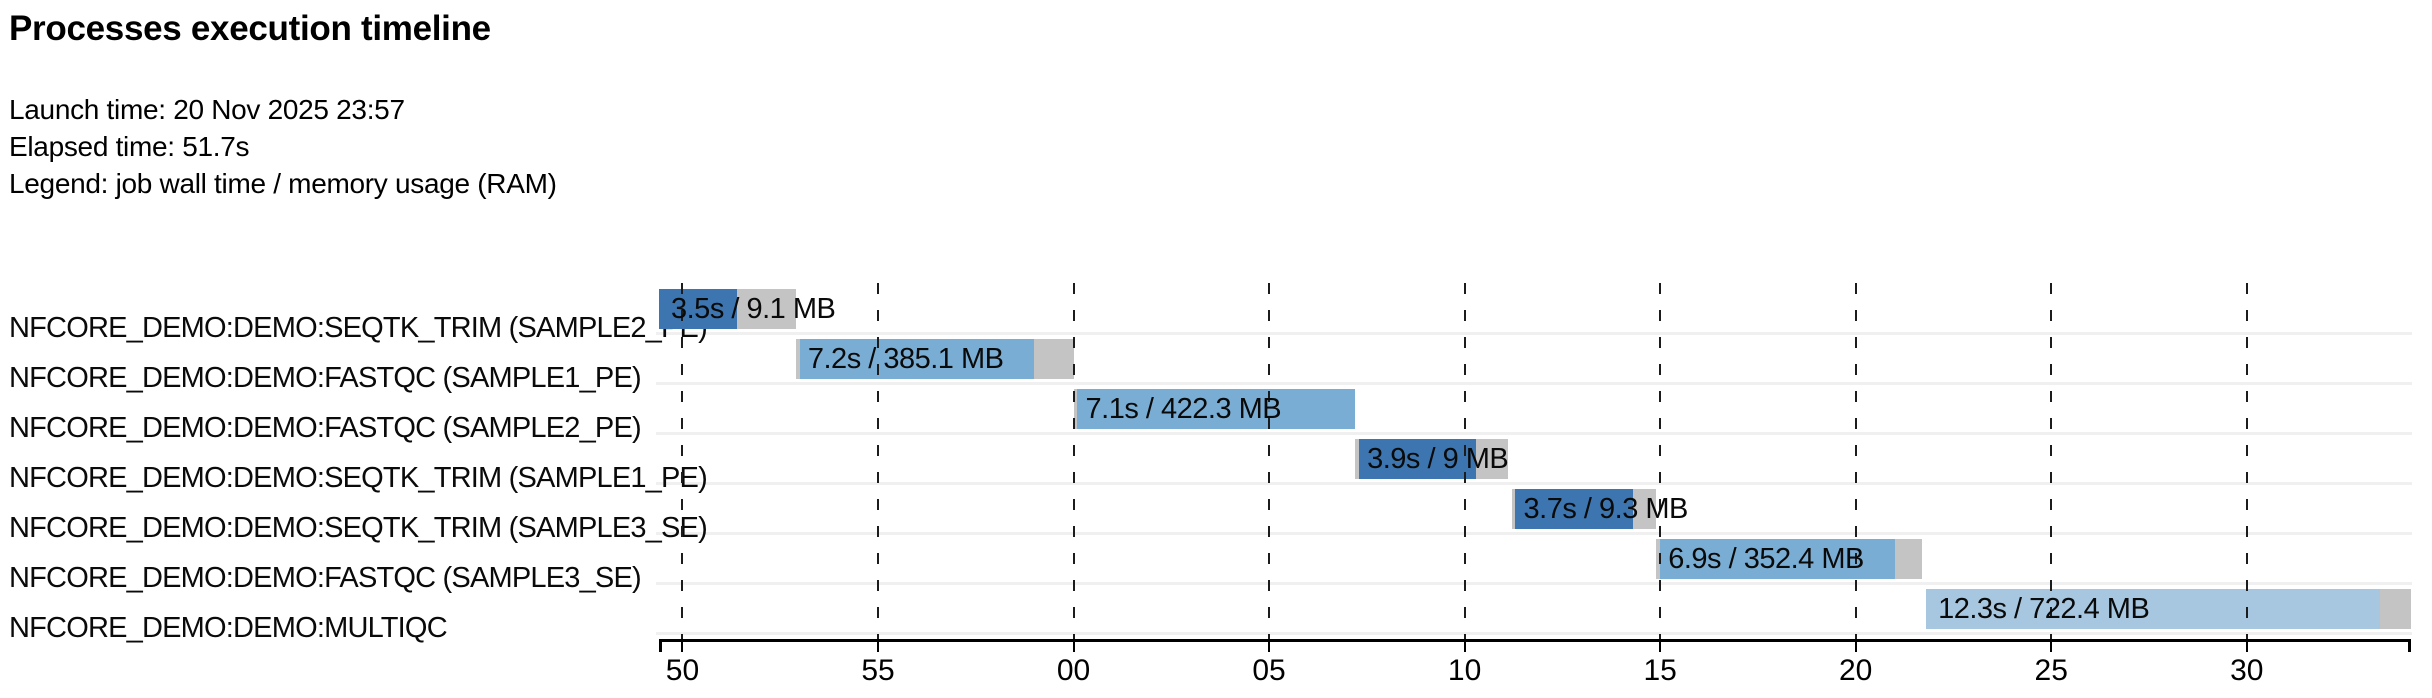 The width and height of the screenshot is (2432, 698). Describe the element at coordinates (325, 428) in the screenshot. I see `row-label: NFCORE_DEMO:DEMO:FASTQC (SAMPLE2_PE)` at that location.